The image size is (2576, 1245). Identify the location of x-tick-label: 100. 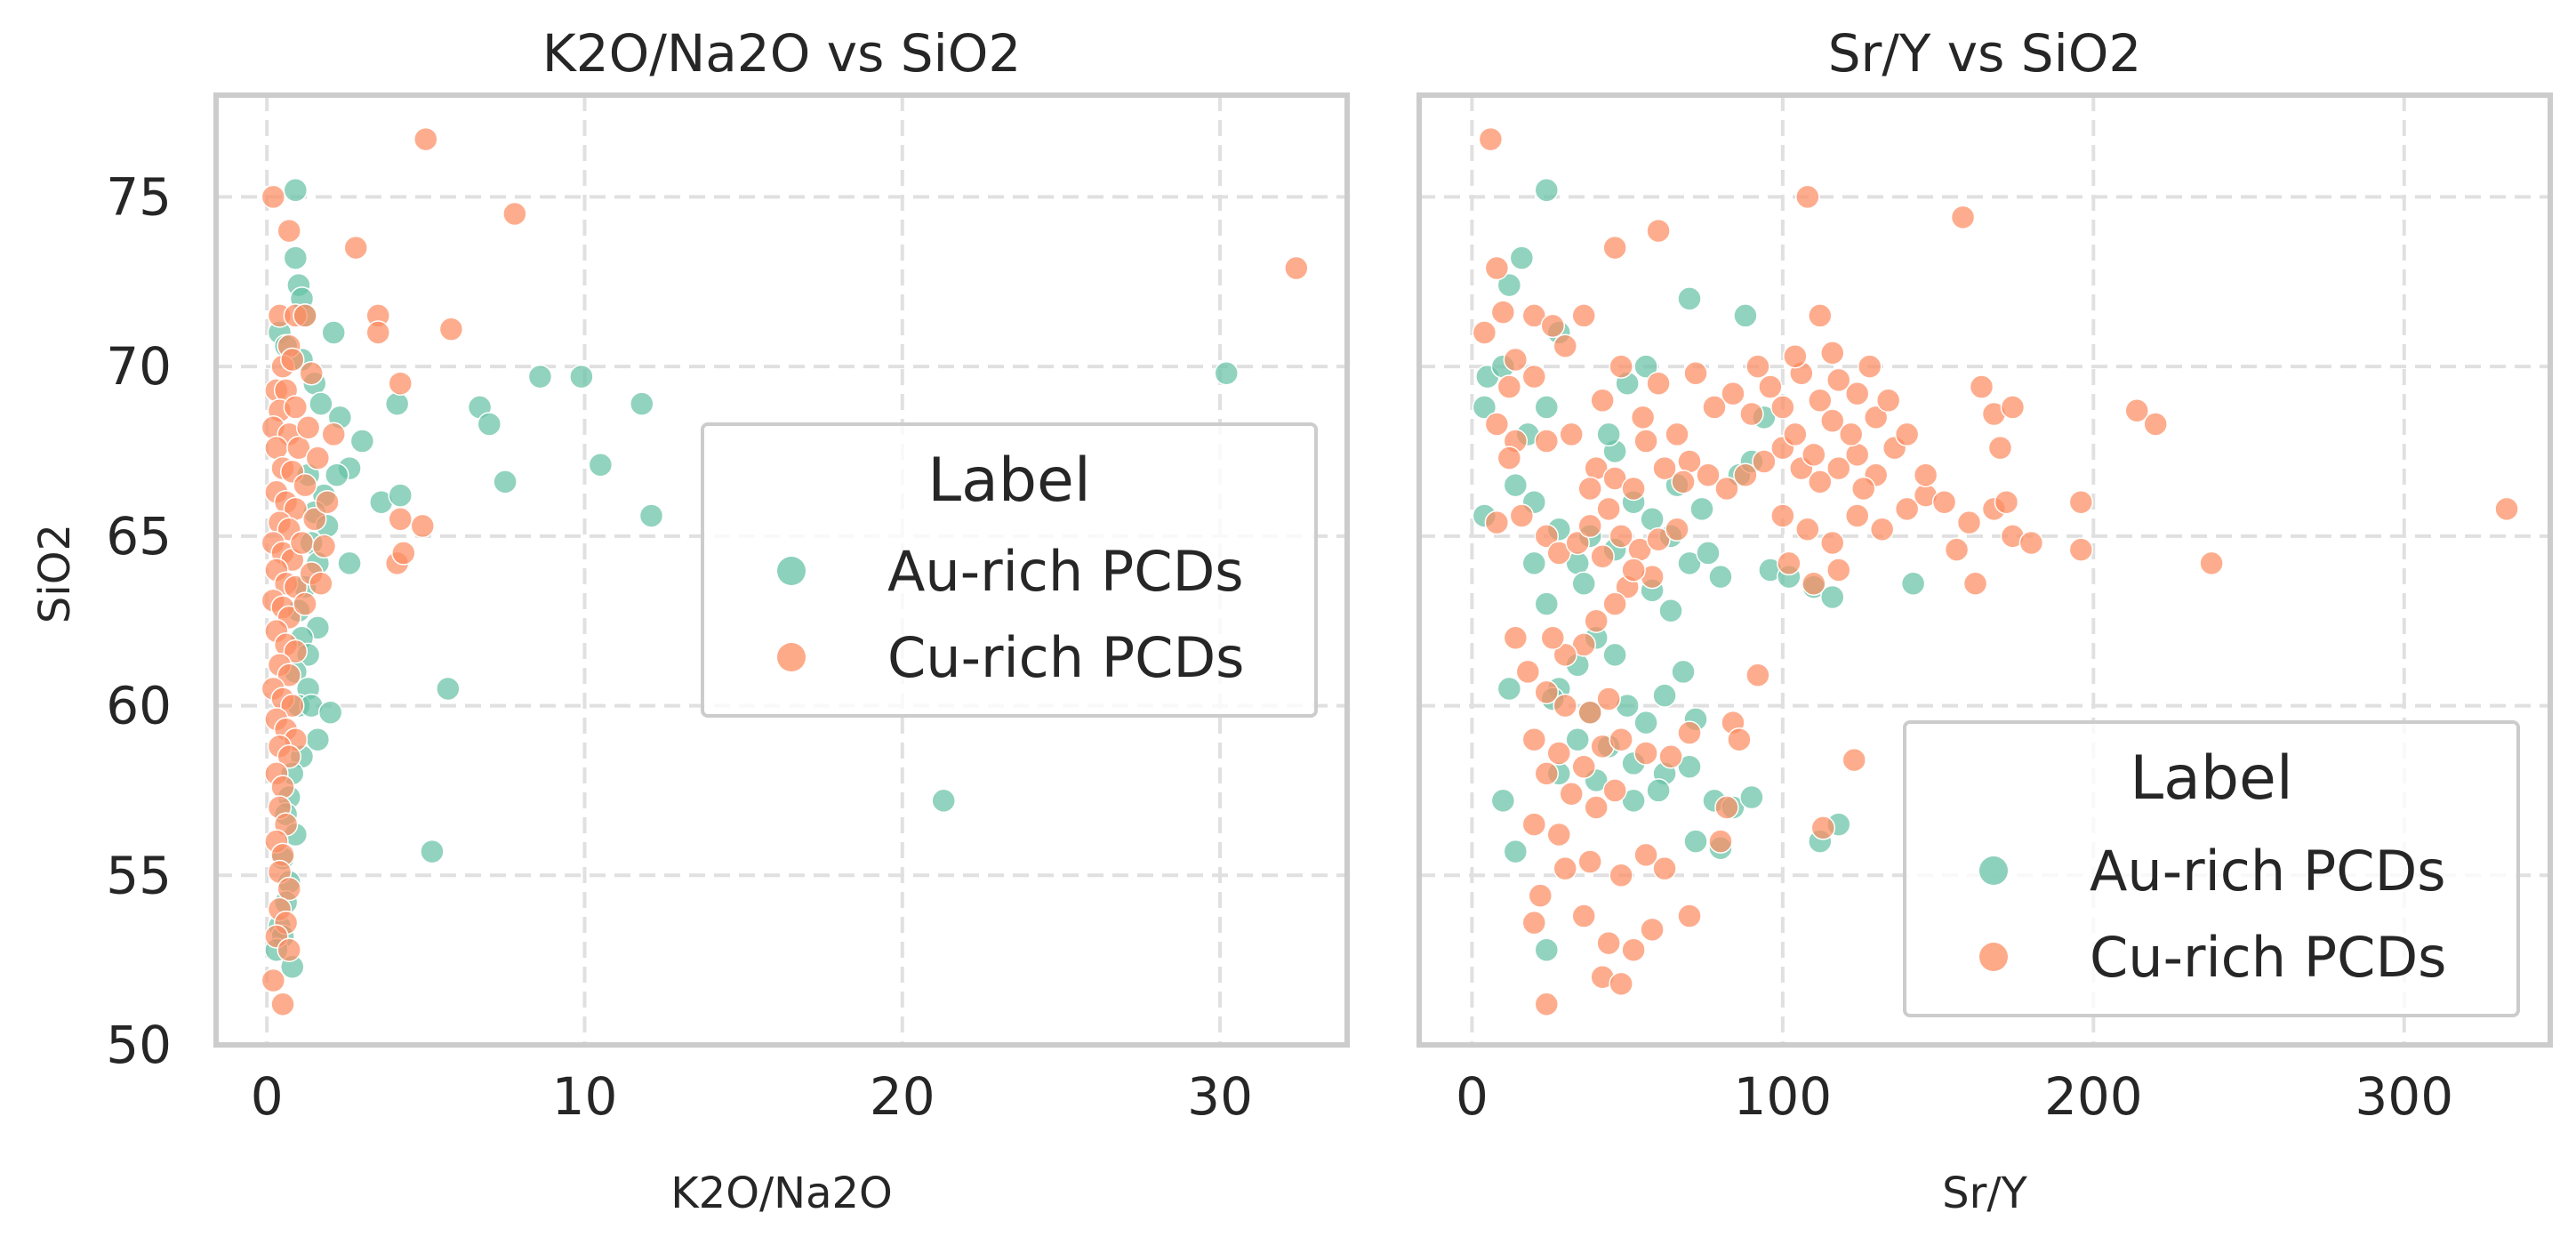
(1782, 1096).